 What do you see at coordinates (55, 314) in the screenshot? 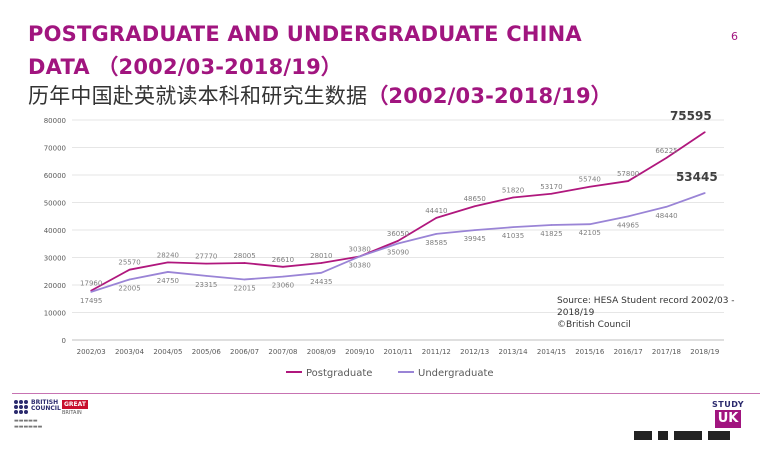
I see `y-tick-label: 10000` at bounding box center [55, 314].